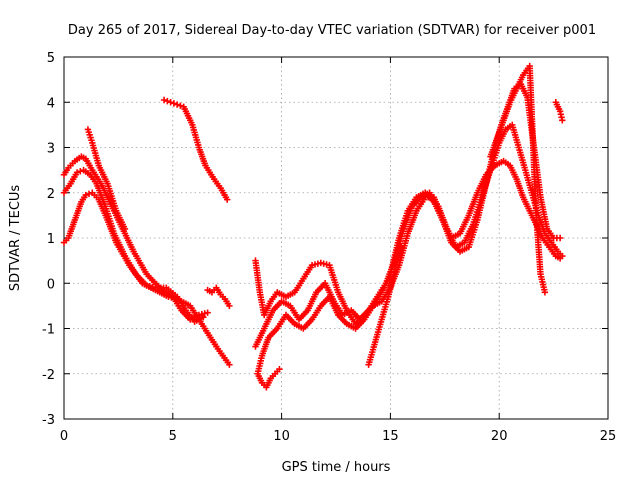 This screenshot has height=480, width=640. I want to click on x-tick-label: 25, so click(608, 436).